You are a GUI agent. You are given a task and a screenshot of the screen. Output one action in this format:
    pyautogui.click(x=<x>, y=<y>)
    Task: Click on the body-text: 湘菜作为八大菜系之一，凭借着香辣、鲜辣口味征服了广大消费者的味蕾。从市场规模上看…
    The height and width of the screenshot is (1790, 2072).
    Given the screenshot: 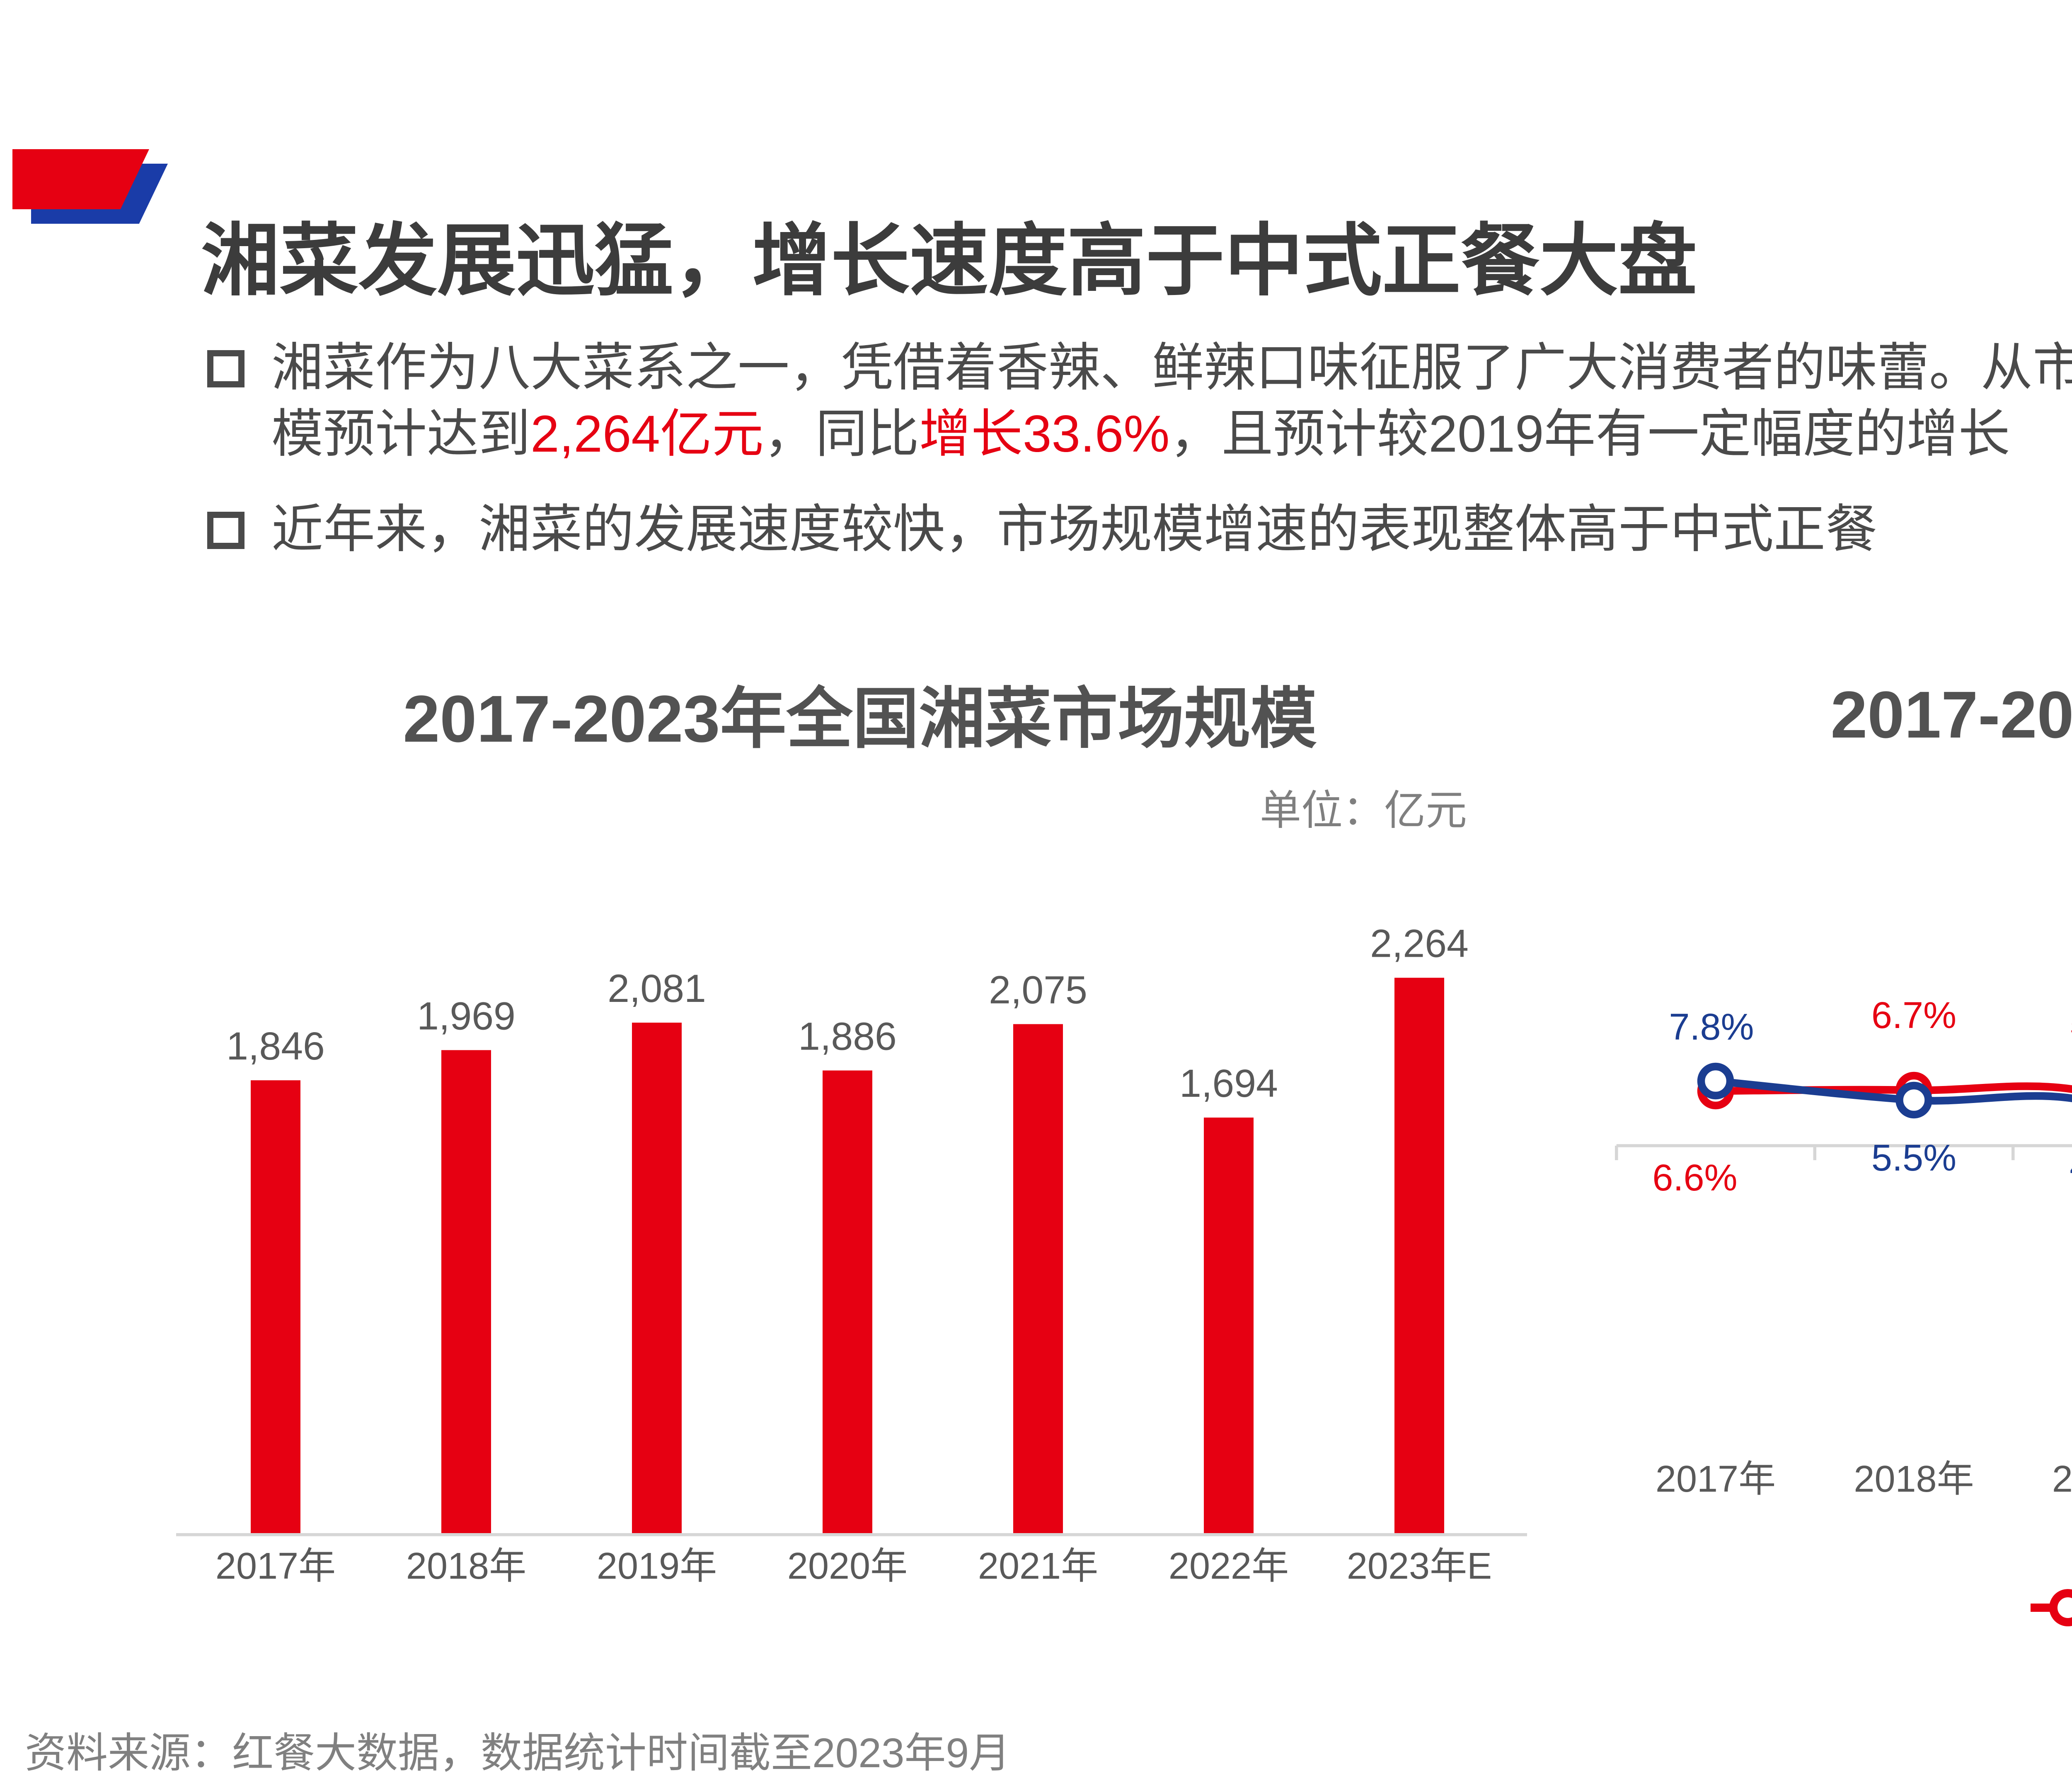 What is the action you would take?
    pyautogui.click(x=1171, y=402)
    